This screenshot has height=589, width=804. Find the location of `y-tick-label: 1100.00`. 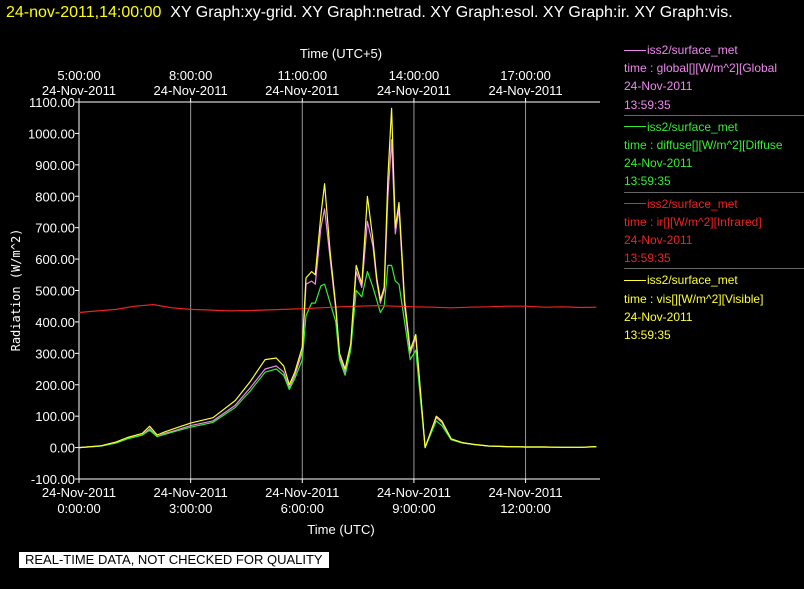

y-tick-label: 1100.00 is located at coordinates (52, 102).